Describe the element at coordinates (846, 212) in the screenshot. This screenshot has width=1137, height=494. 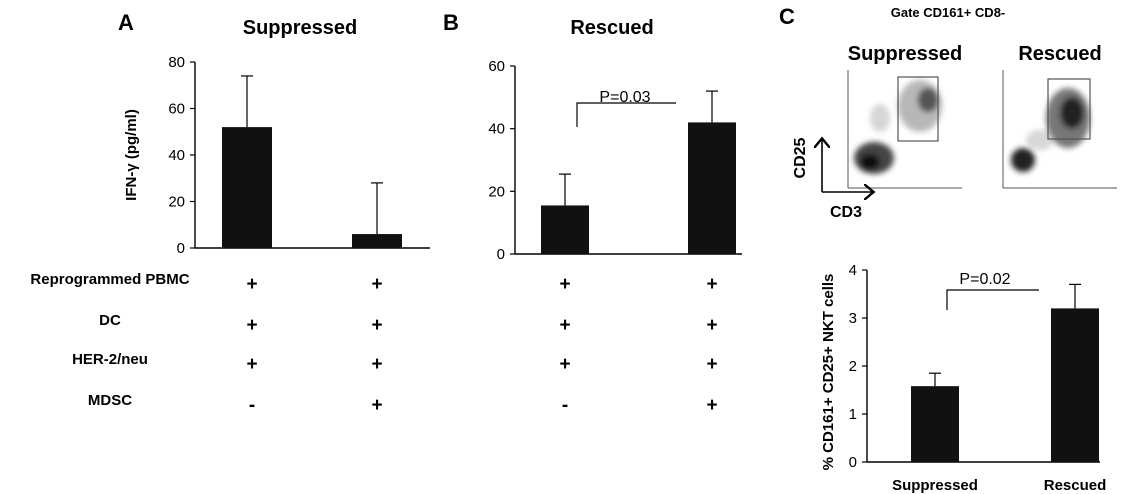
I see `flow-x-axis-label: CD3` at that location.